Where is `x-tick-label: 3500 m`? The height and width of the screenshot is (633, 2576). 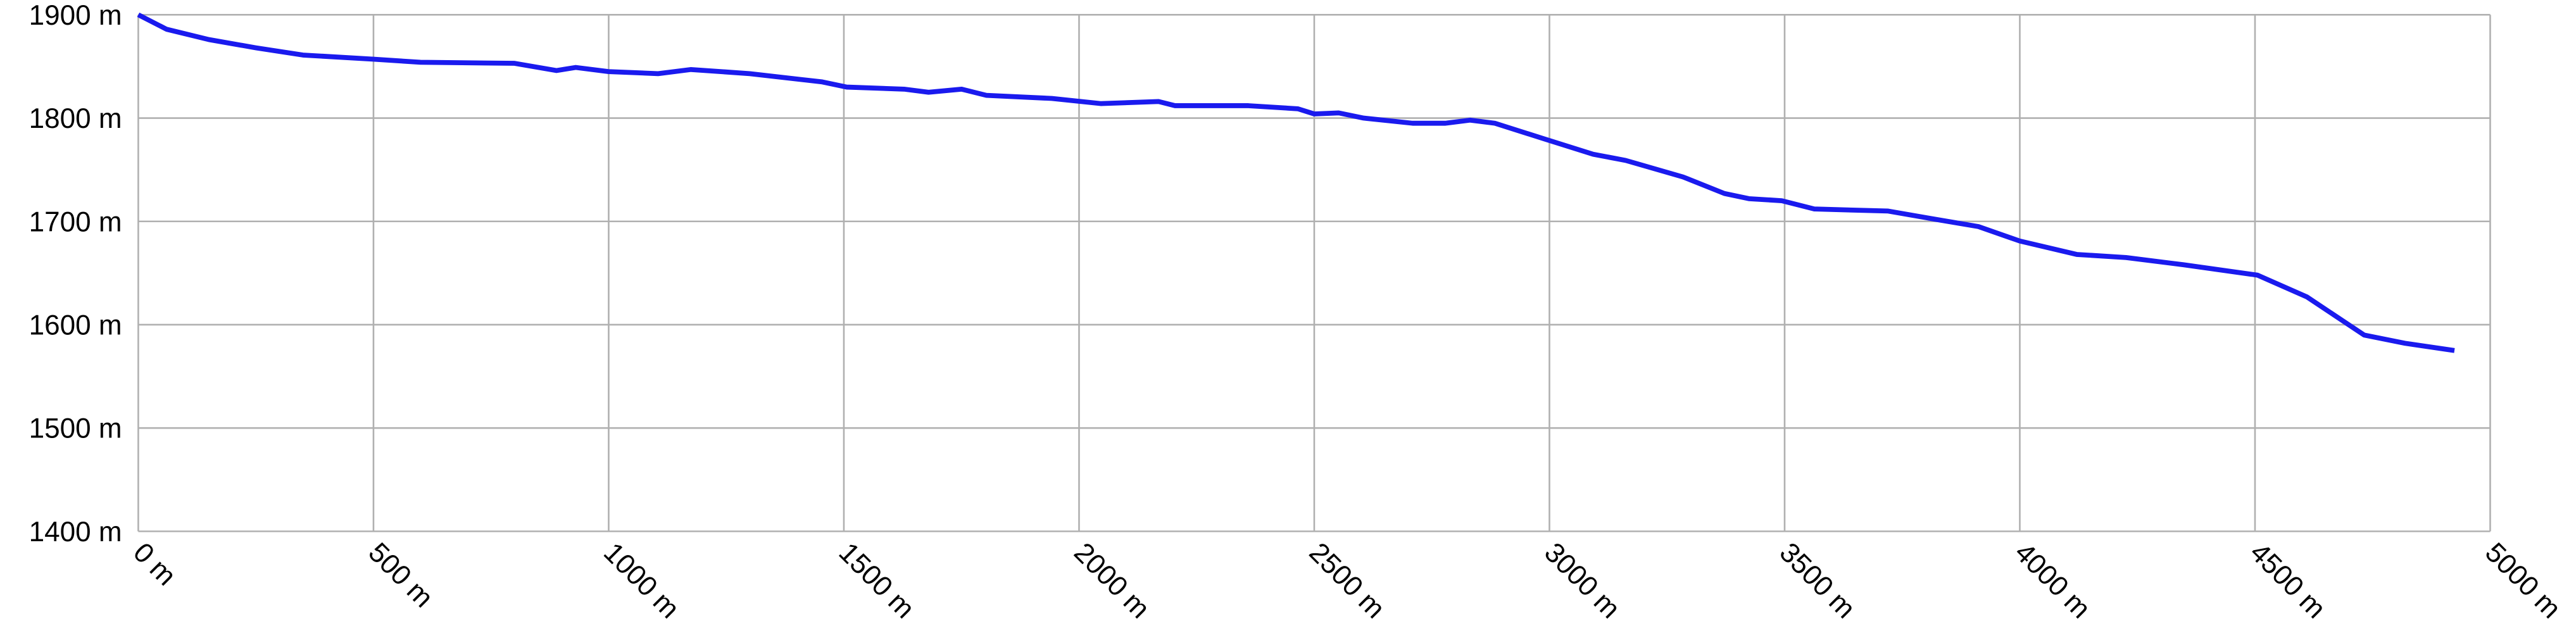 x-tick-label: 3500 m is located at coordinates (1818, 581).